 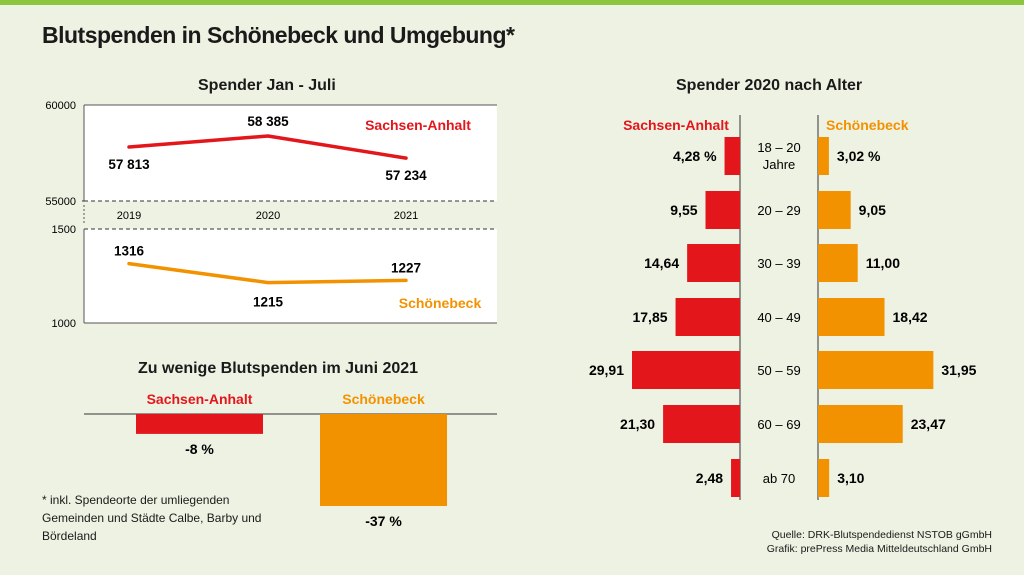 I want to click on bar-category-label: Sachsen-Anhalt, so click(x=200, y=399).